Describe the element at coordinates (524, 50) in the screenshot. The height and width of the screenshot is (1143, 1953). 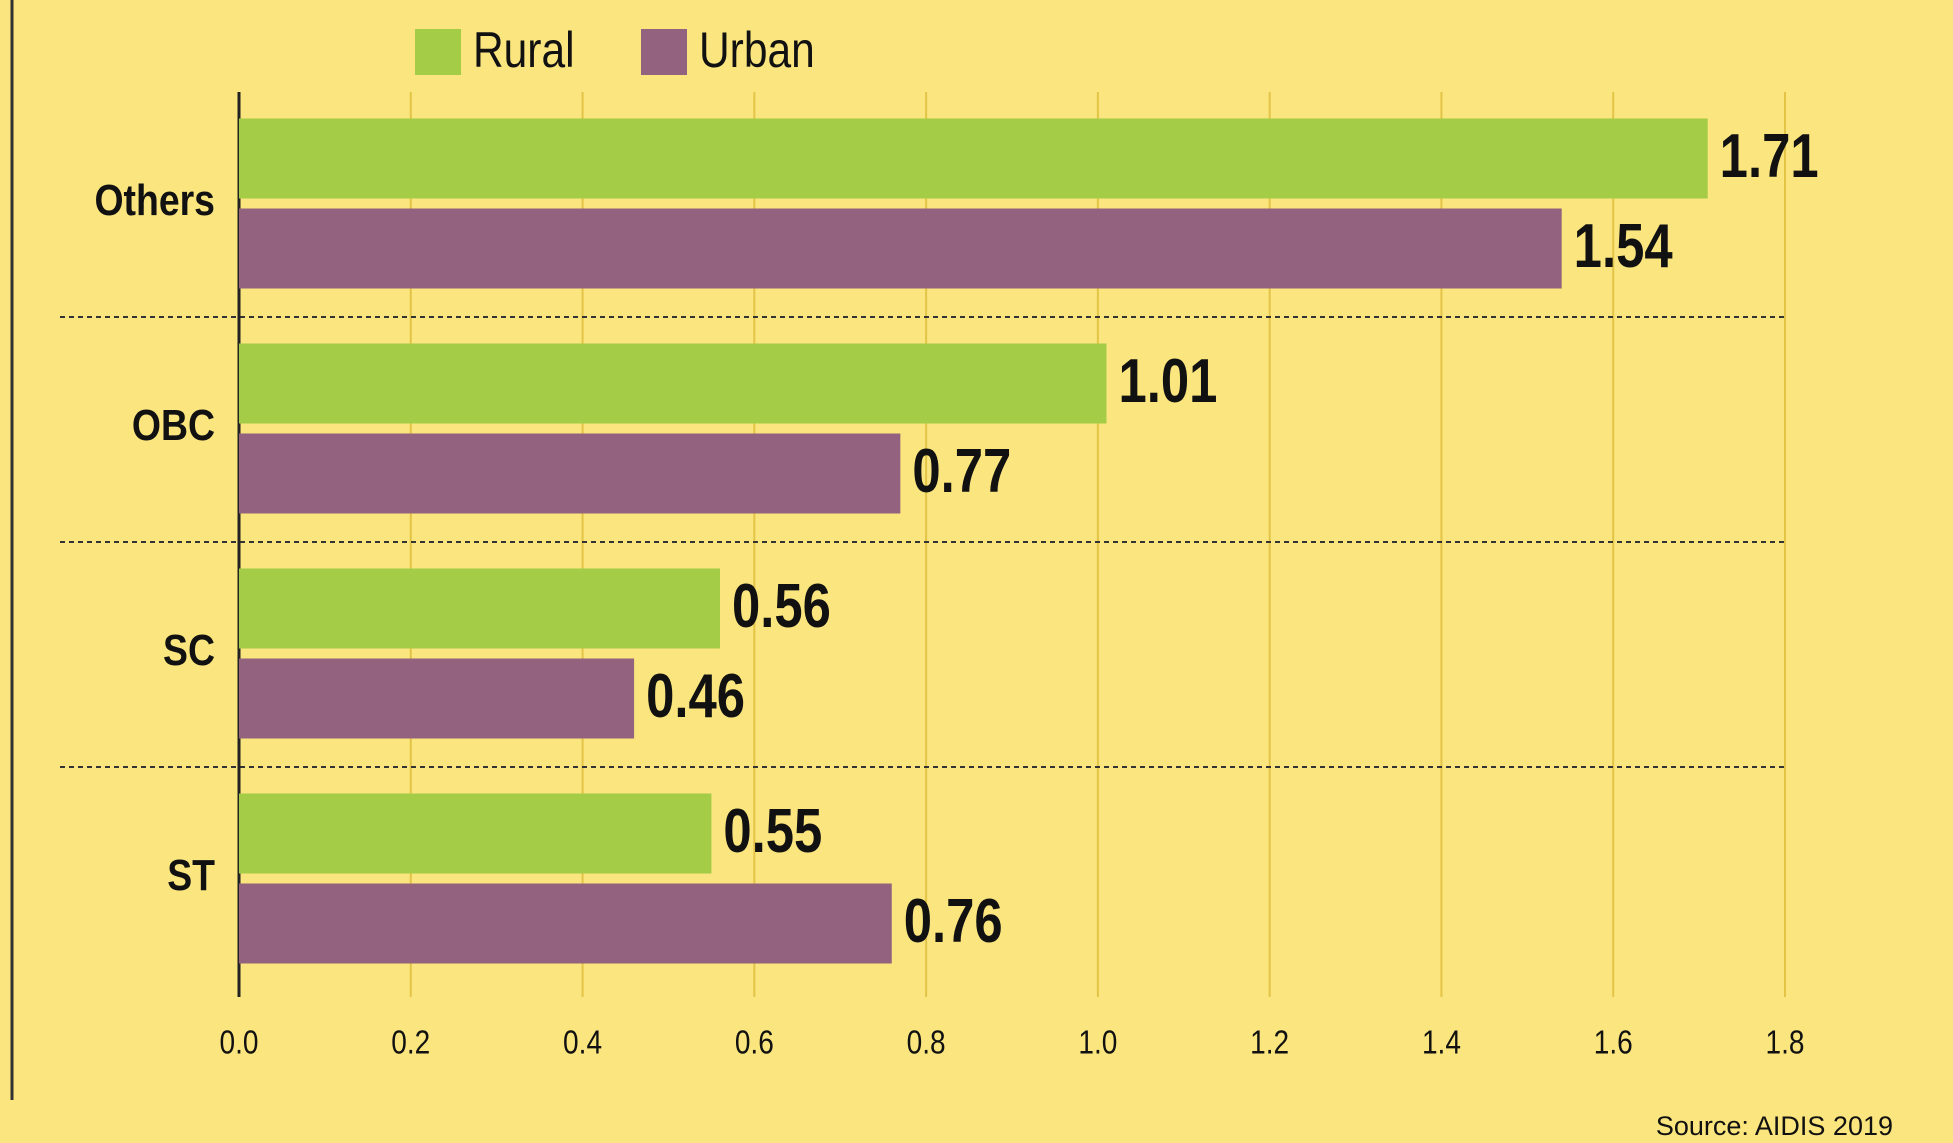
I see `legend-label: Rural` at that location.